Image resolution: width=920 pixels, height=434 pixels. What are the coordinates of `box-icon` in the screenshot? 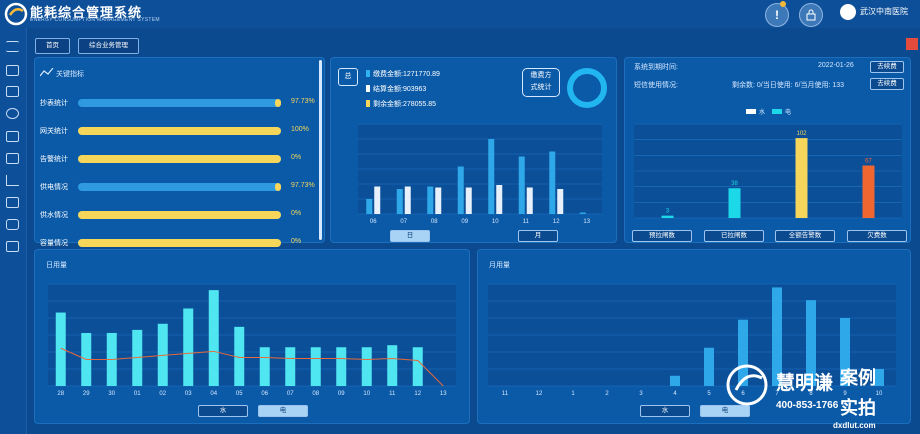 It's located at (12, 91).